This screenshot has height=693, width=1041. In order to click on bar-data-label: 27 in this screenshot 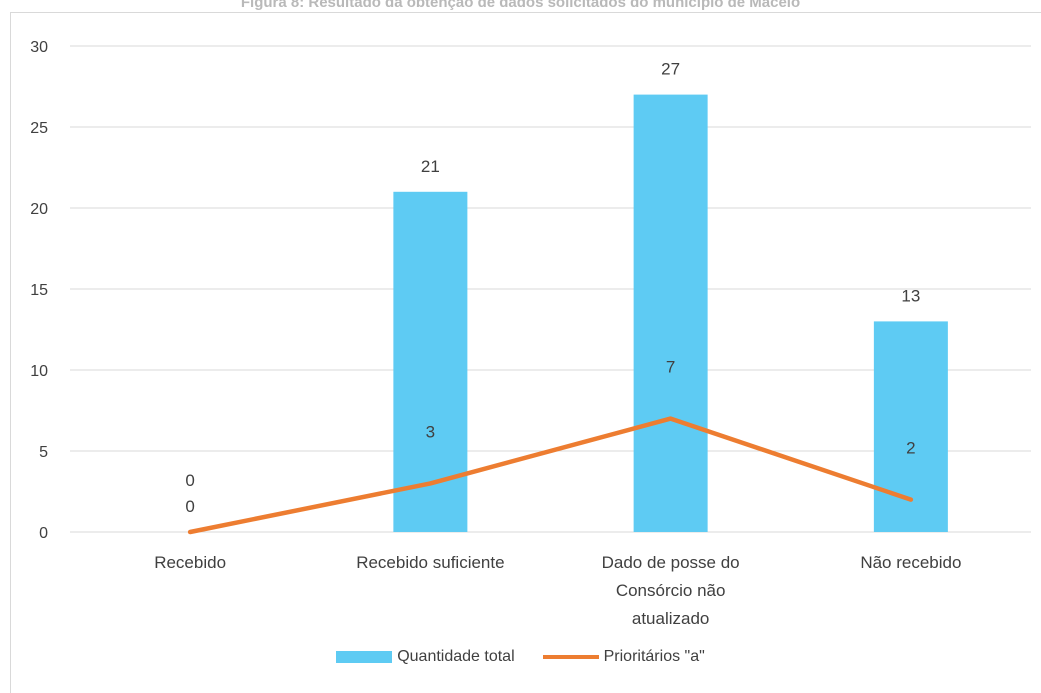, I will do `click(670, 69)`.